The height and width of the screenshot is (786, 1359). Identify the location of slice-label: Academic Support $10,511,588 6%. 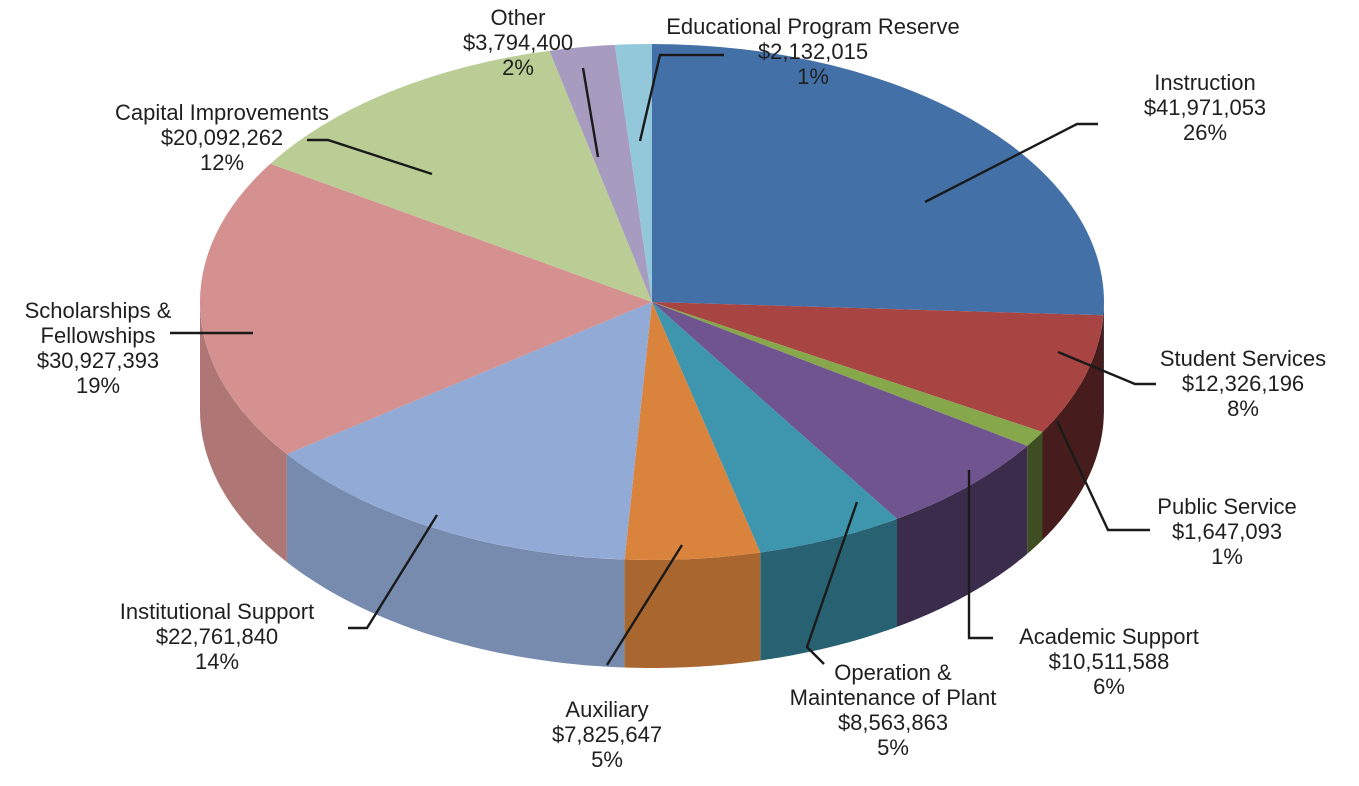
(1109, 661).